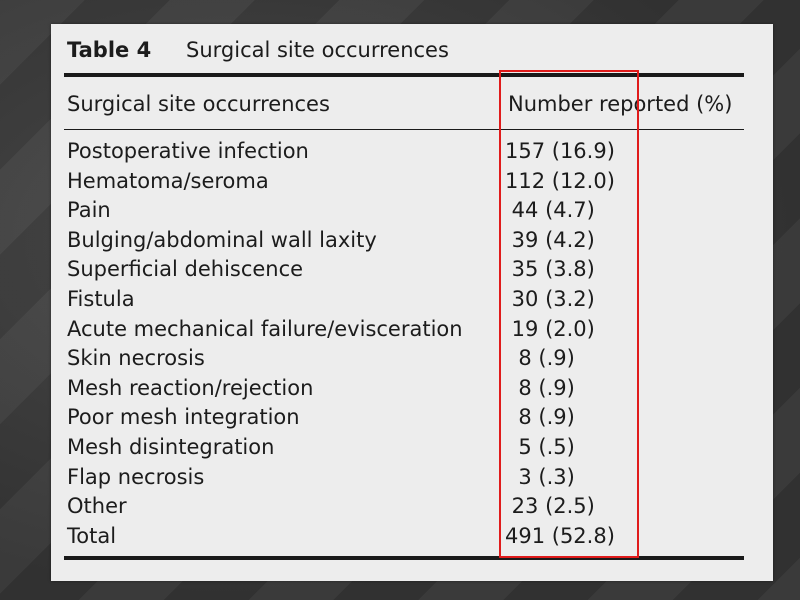 The height and width of the screenshot is (600, 800). I want to click on column-header-occurrences: Surgical site occurrences, so click(198, 104).